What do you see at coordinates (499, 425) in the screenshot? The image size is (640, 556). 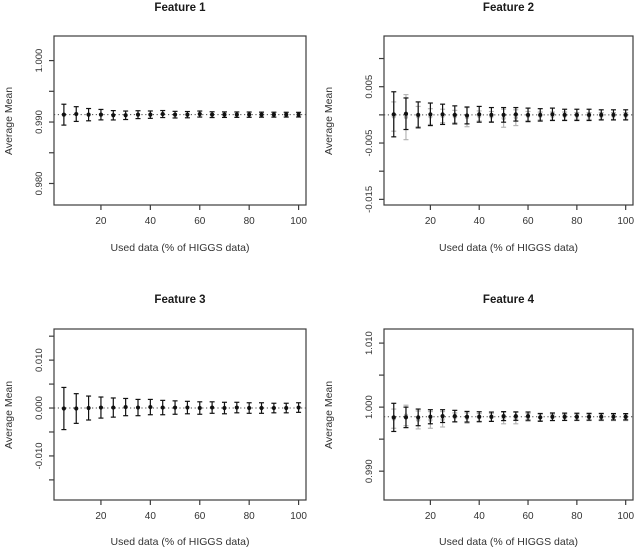 I see `chart-feature-4-canvas: 0.990 1.000 1.010 20 40 60 80 100` at bounding box center [499, 425].